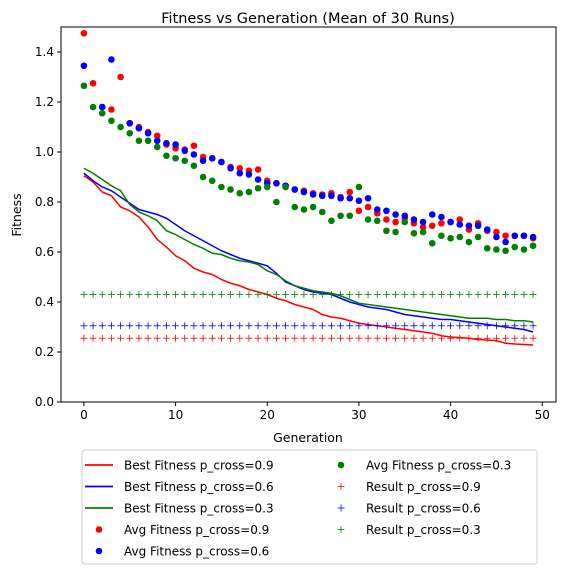 This screenshot has height=575, width=567. Describe the element at coordinates (44, 152) in the screenshot. I see `y-tick-label: 1.0` at that location.